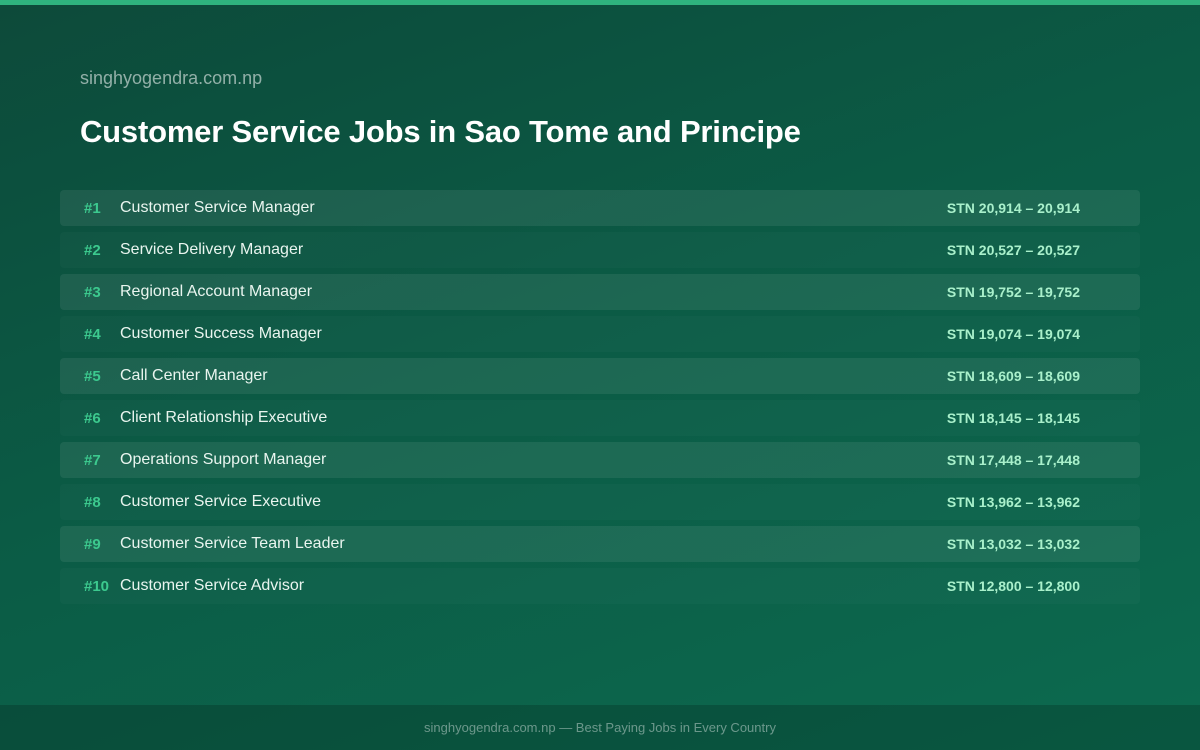 Image resolution: width=1200 pixels, height=750 pixels. Describe the element at coordinates (224, 417) in the screenshot. I see `job-title: Client Relationship Executive` at that location.